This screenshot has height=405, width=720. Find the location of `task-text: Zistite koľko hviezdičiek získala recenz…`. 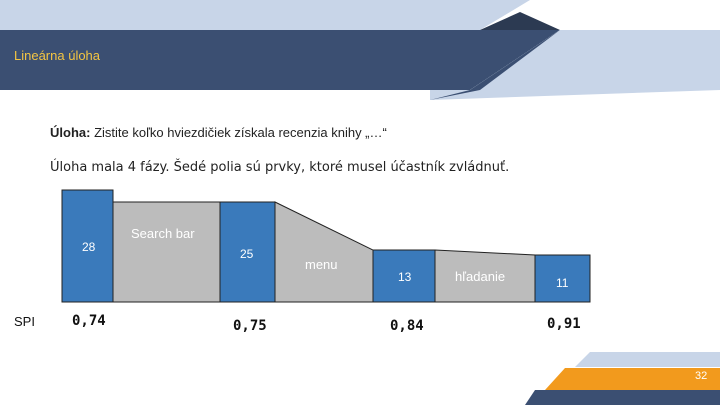

task-text: Zistite koľko hviezdičiek získala recenz… is located at coordinates (238, 132).